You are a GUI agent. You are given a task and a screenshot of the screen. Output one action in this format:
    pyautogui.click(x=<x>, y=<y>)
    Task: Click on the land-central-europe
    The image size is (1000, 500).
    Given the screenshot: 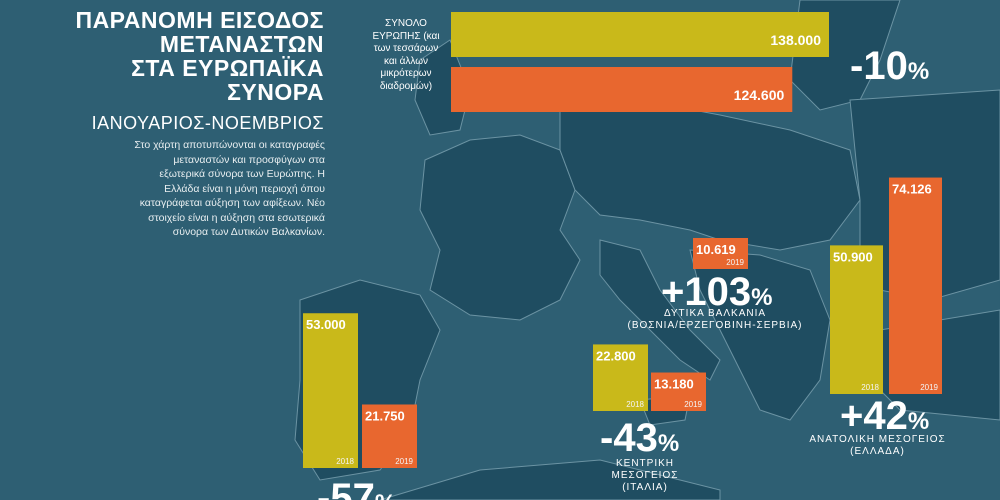 What is the action you would take?
    pyautogui.click(x=710, y=175)
    